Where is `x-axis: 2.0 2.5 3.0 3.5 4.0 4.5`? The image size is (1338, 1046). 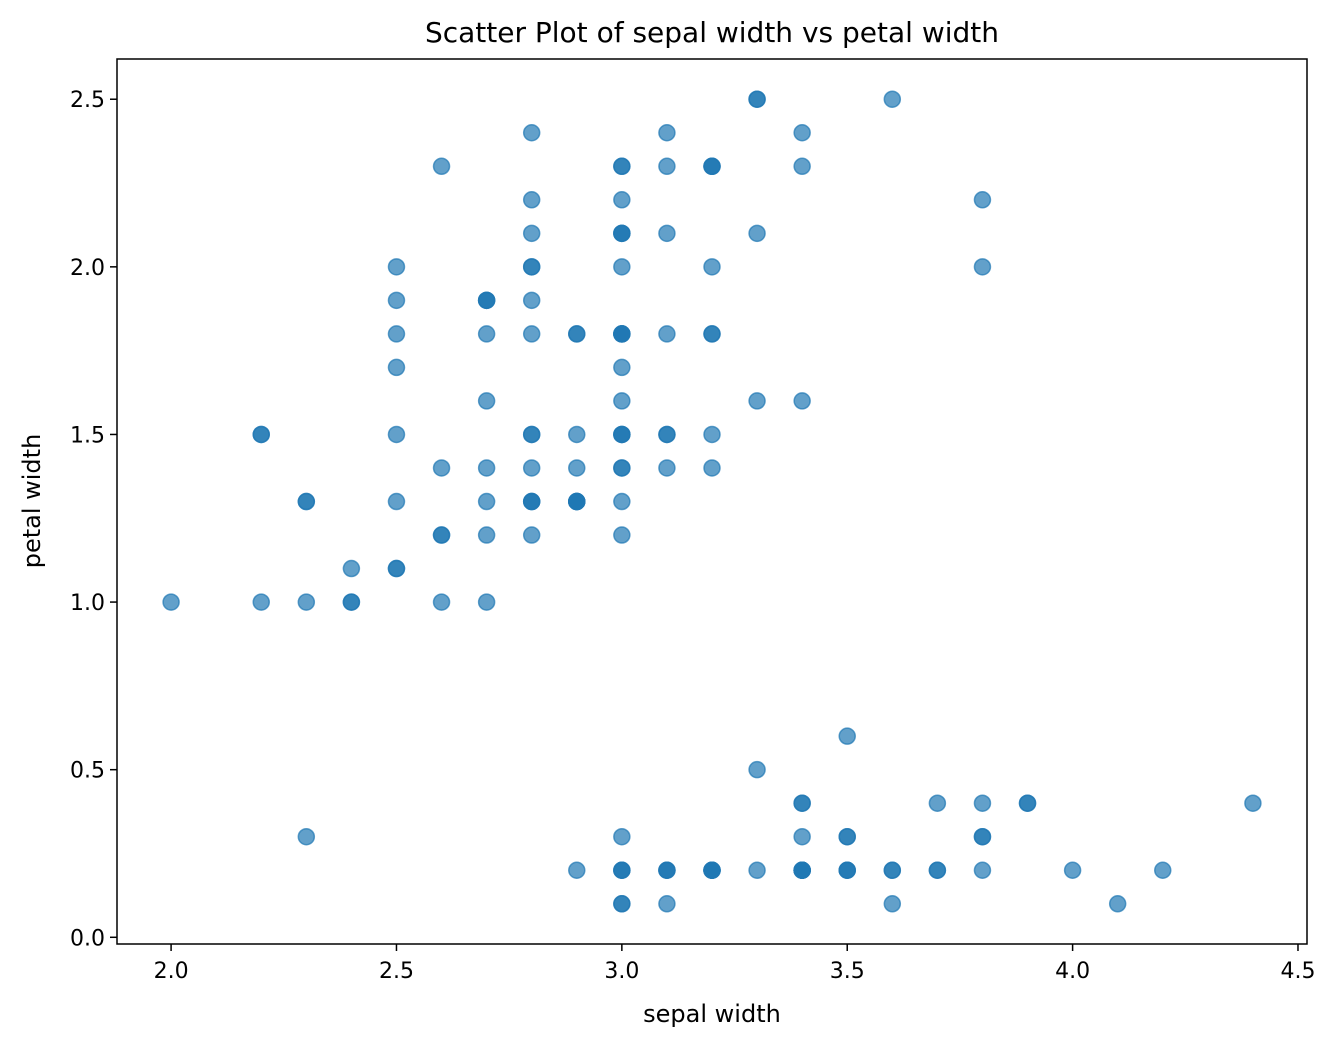
x-axis: 2.0 2.5 3.0 3.5 4.0 4.5 is located at coordinates (734, 964).